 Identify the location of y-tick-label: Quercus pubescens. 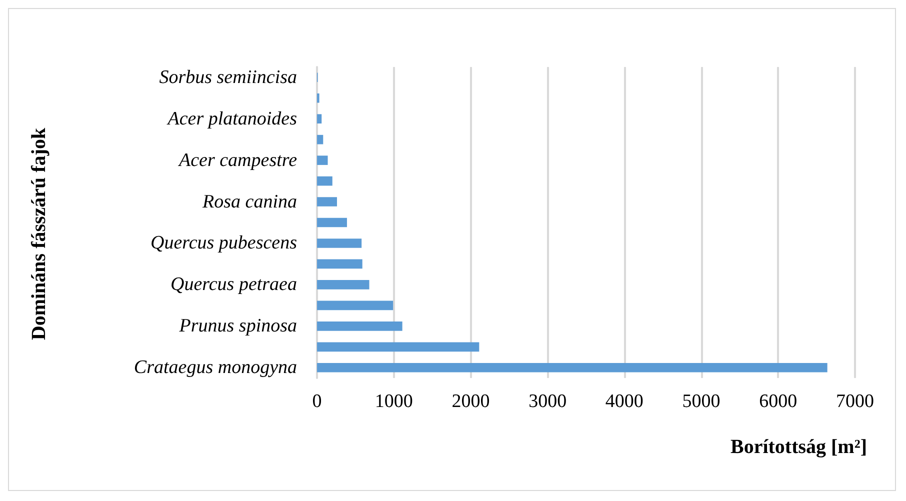
(223, 243).